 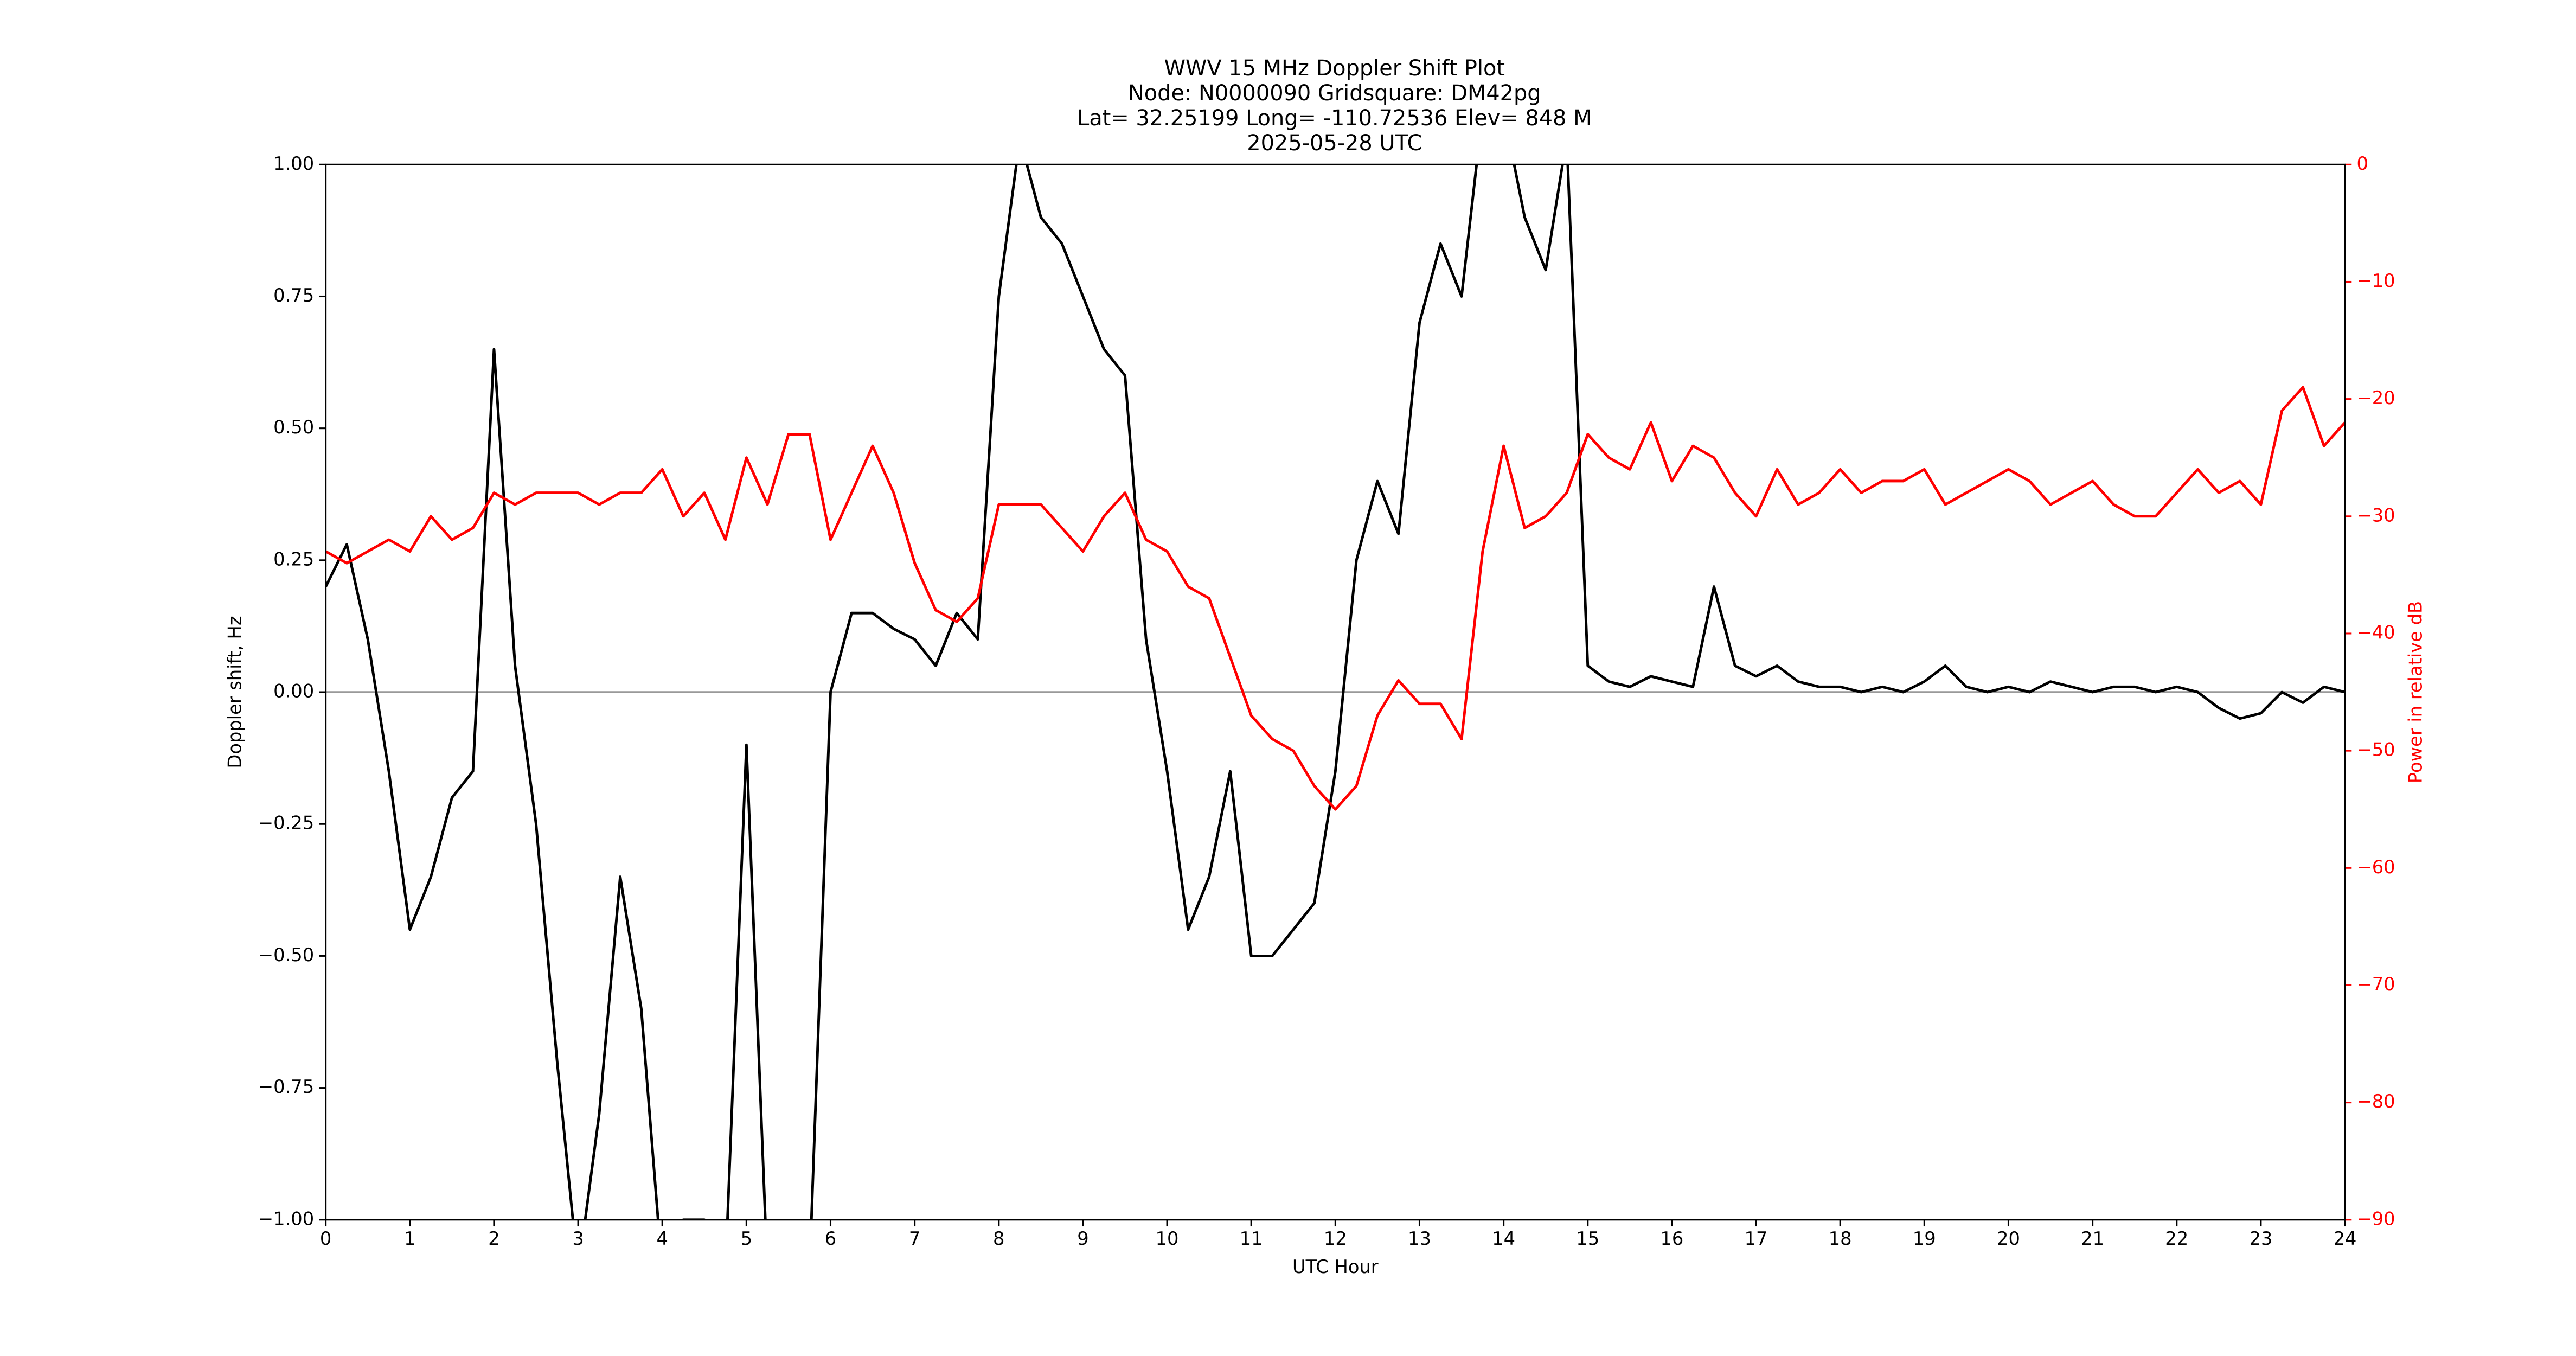 I want to click on x-tick-label: 15, so click(x=1587, y=1238).